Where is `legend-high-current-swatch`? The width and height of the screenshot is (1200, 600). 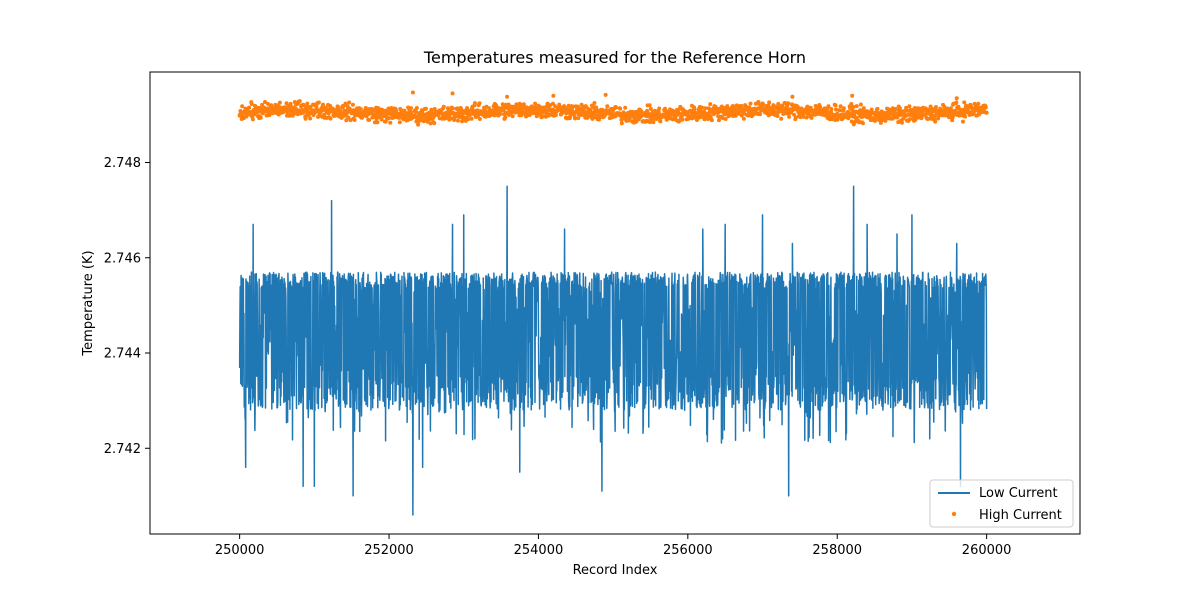
legend-high-current-swatch is located at coordinates (954, 514).